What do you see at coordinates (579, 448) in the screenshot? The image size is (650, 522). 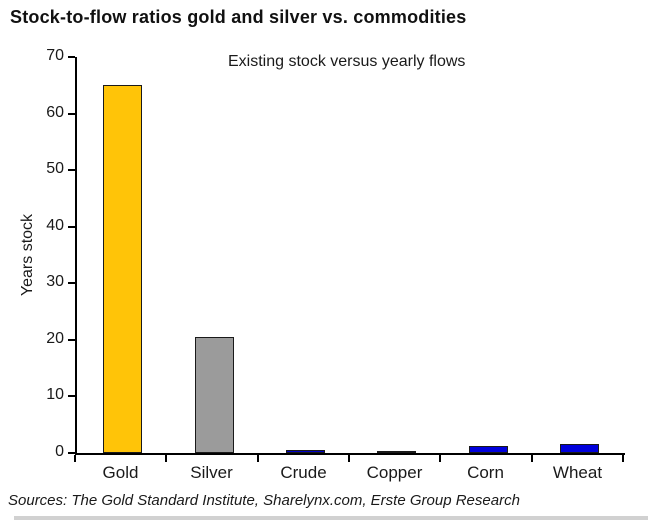 I see `bar-wheat` at bounding box center [579, 448].